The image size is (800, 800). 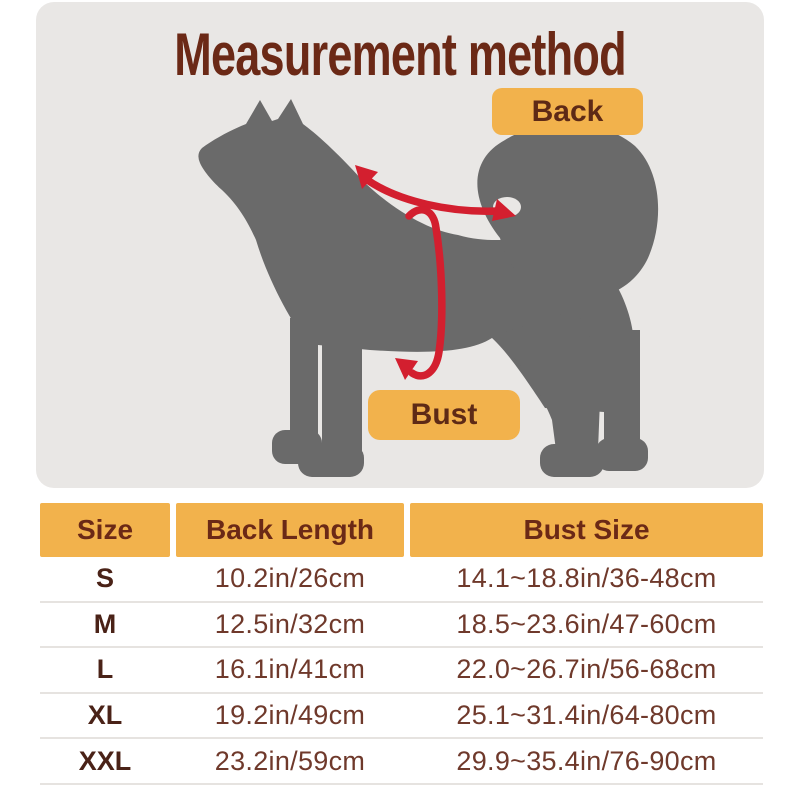 I want to click on back-arrowhead-right, so click(x=504, y=210).